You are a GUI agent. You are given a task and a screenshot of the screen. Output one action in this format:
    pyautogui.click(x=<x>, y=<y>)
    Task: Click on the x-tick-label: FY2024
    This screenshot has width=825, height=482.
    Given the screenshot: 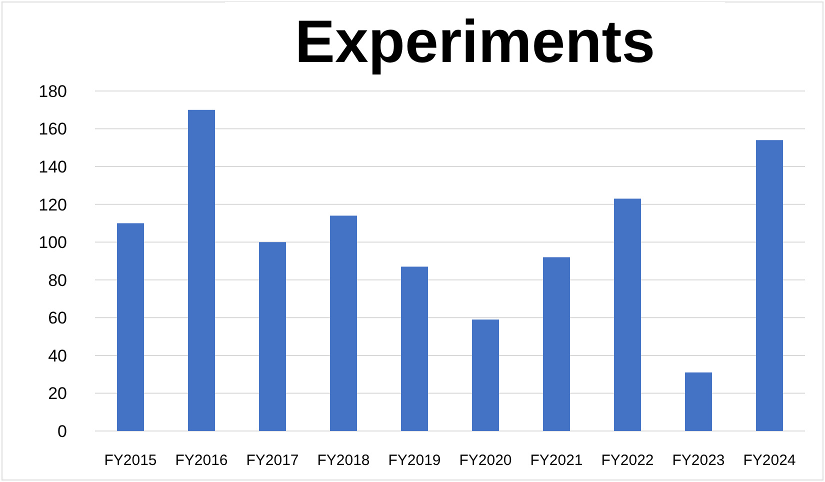 What is the action you would take?
    pyautogui.click(x=769, y=460)
    